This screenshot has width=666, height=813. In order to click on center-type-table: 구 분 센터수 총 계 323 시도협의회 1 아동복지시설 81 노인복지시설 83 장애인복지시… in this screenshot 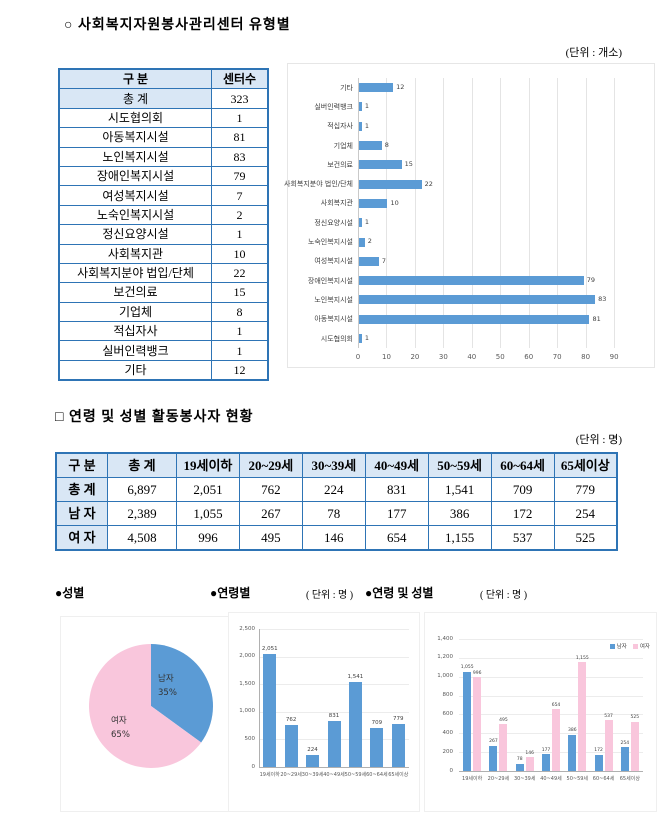, I will do `click(163, 225)`.